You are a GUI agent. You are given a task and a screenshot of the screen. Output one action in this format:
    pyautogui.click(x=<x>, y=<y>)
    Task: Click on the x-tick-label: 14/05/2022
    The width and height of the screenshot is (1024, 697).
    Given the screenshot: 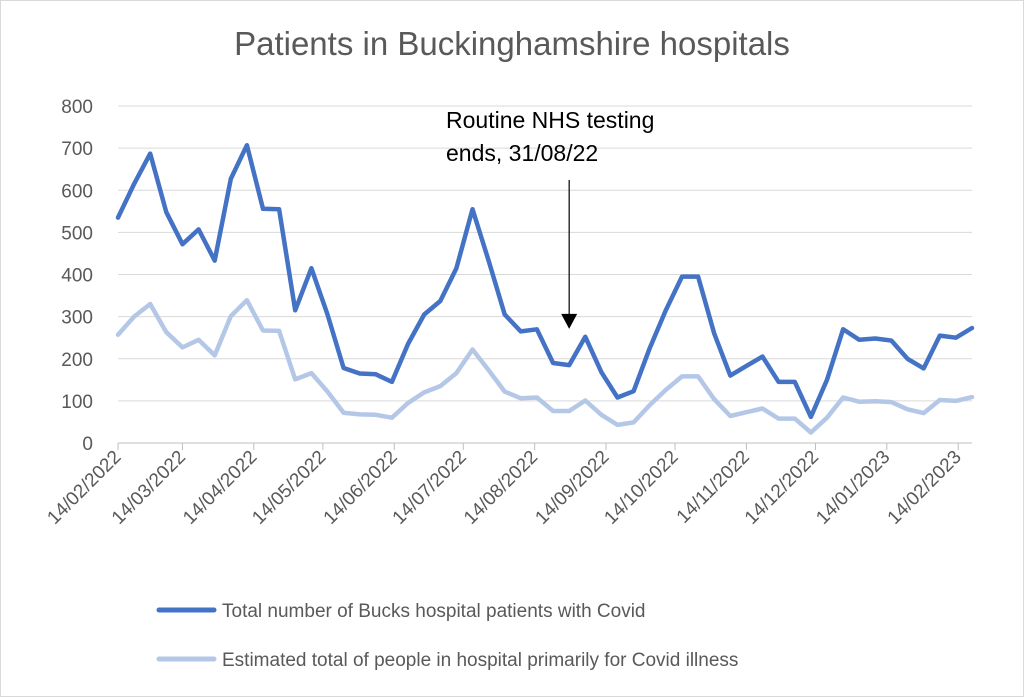 What is the action you would take?
    pyautogui.click(x=289, y=488)
    